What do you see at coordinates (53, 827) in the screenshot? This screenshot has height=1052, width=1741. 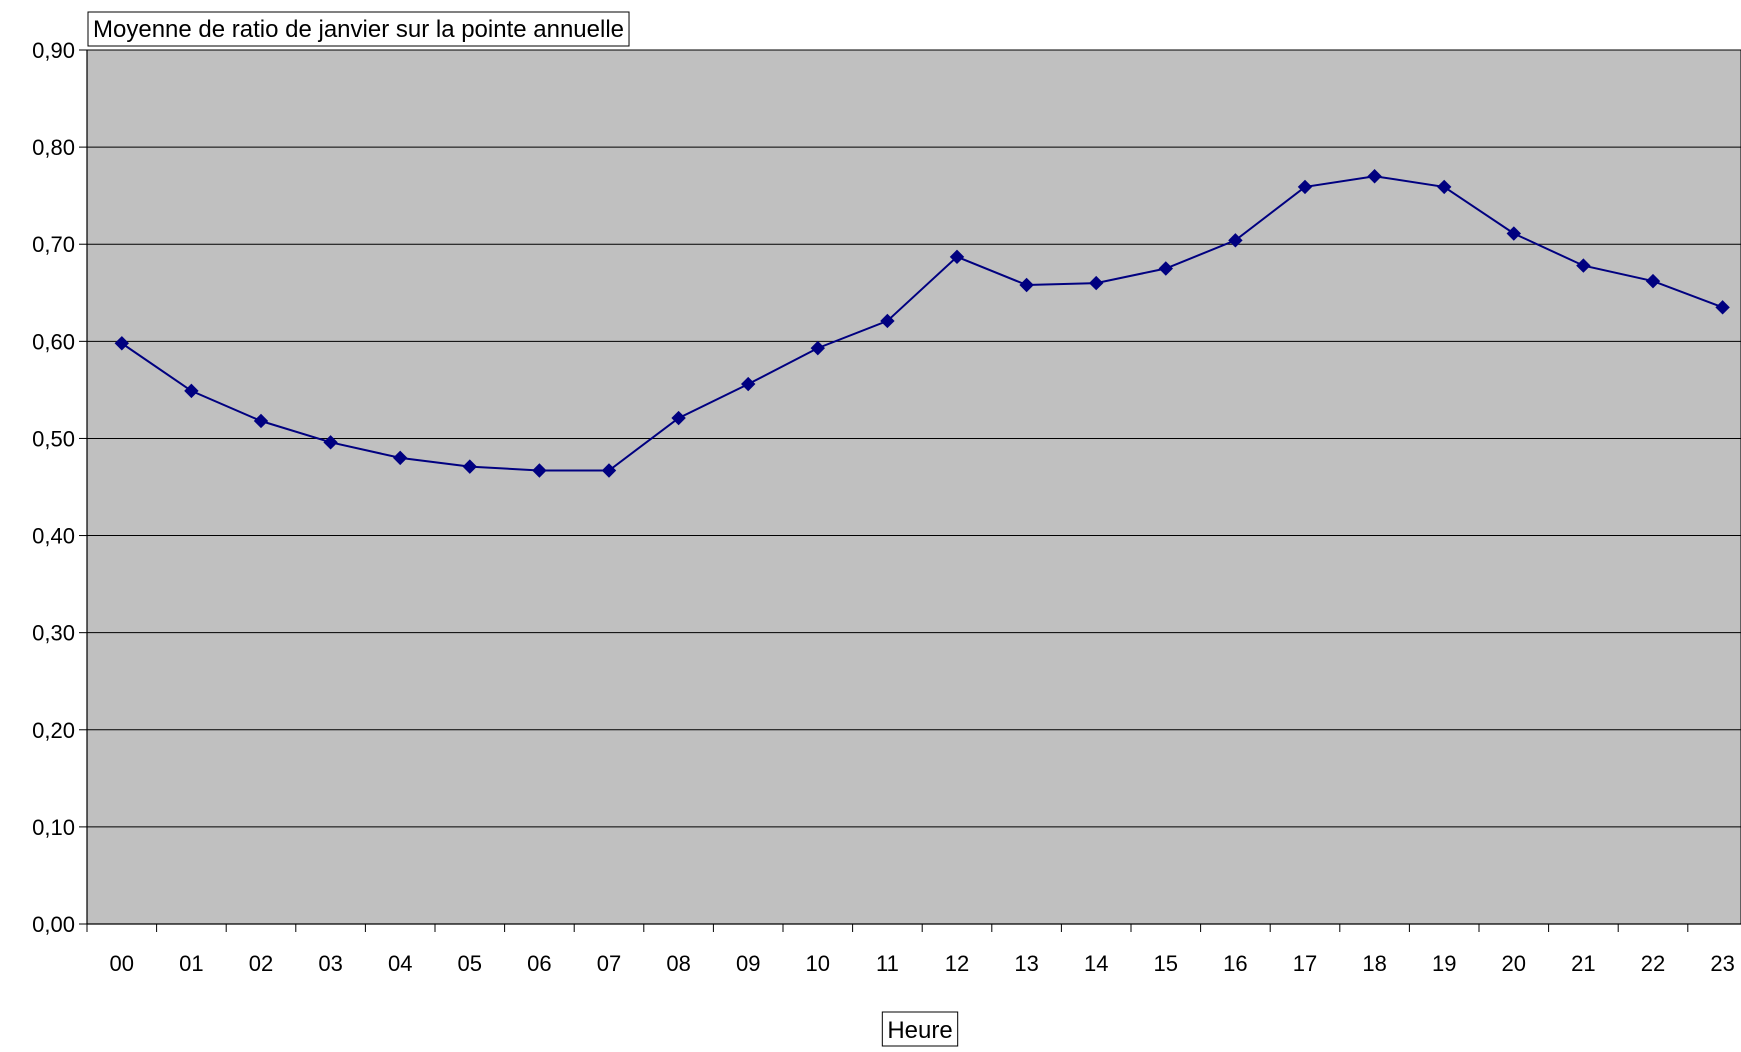 I see `y-tick-label: 0,10` at bounding box center [53, 827].